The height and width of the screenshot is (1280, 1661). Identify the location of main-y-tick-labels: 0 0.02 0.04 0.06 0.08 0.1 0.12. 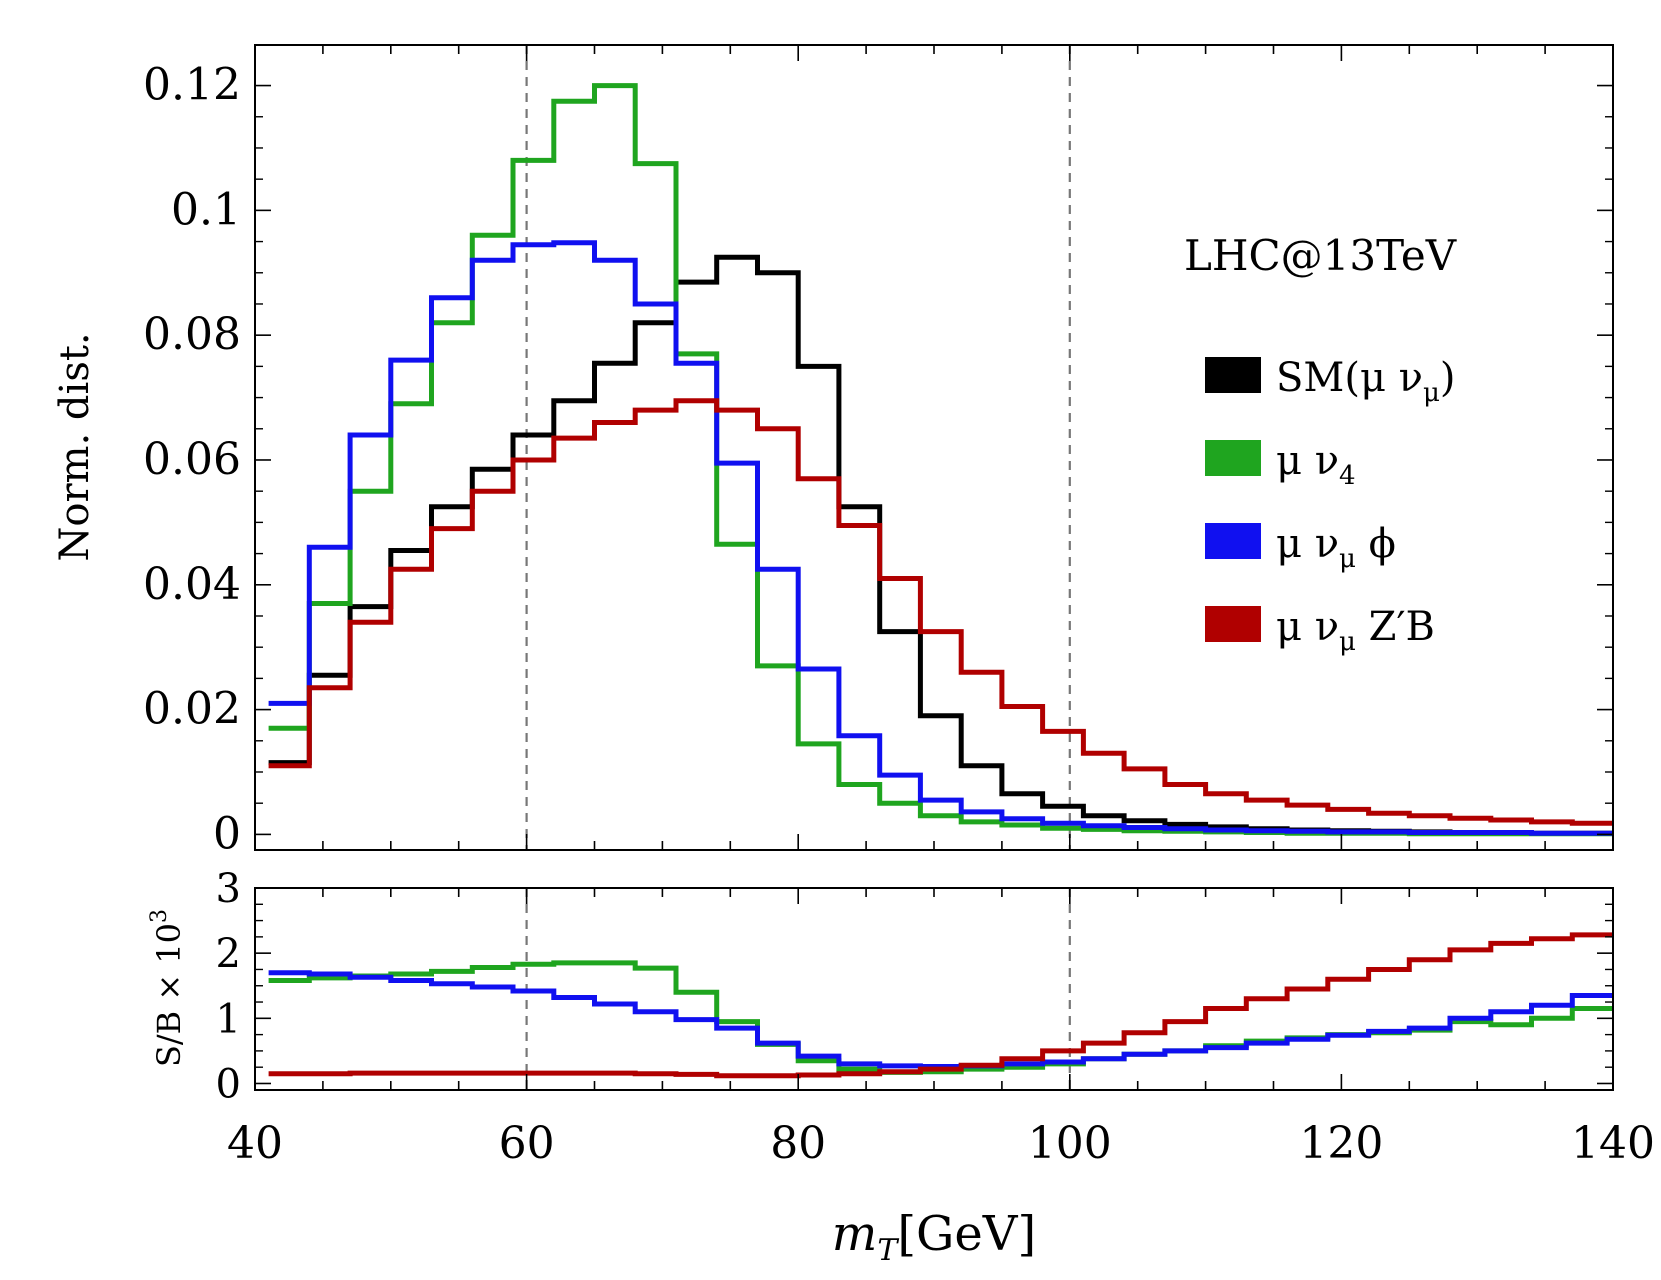
(192, 460).